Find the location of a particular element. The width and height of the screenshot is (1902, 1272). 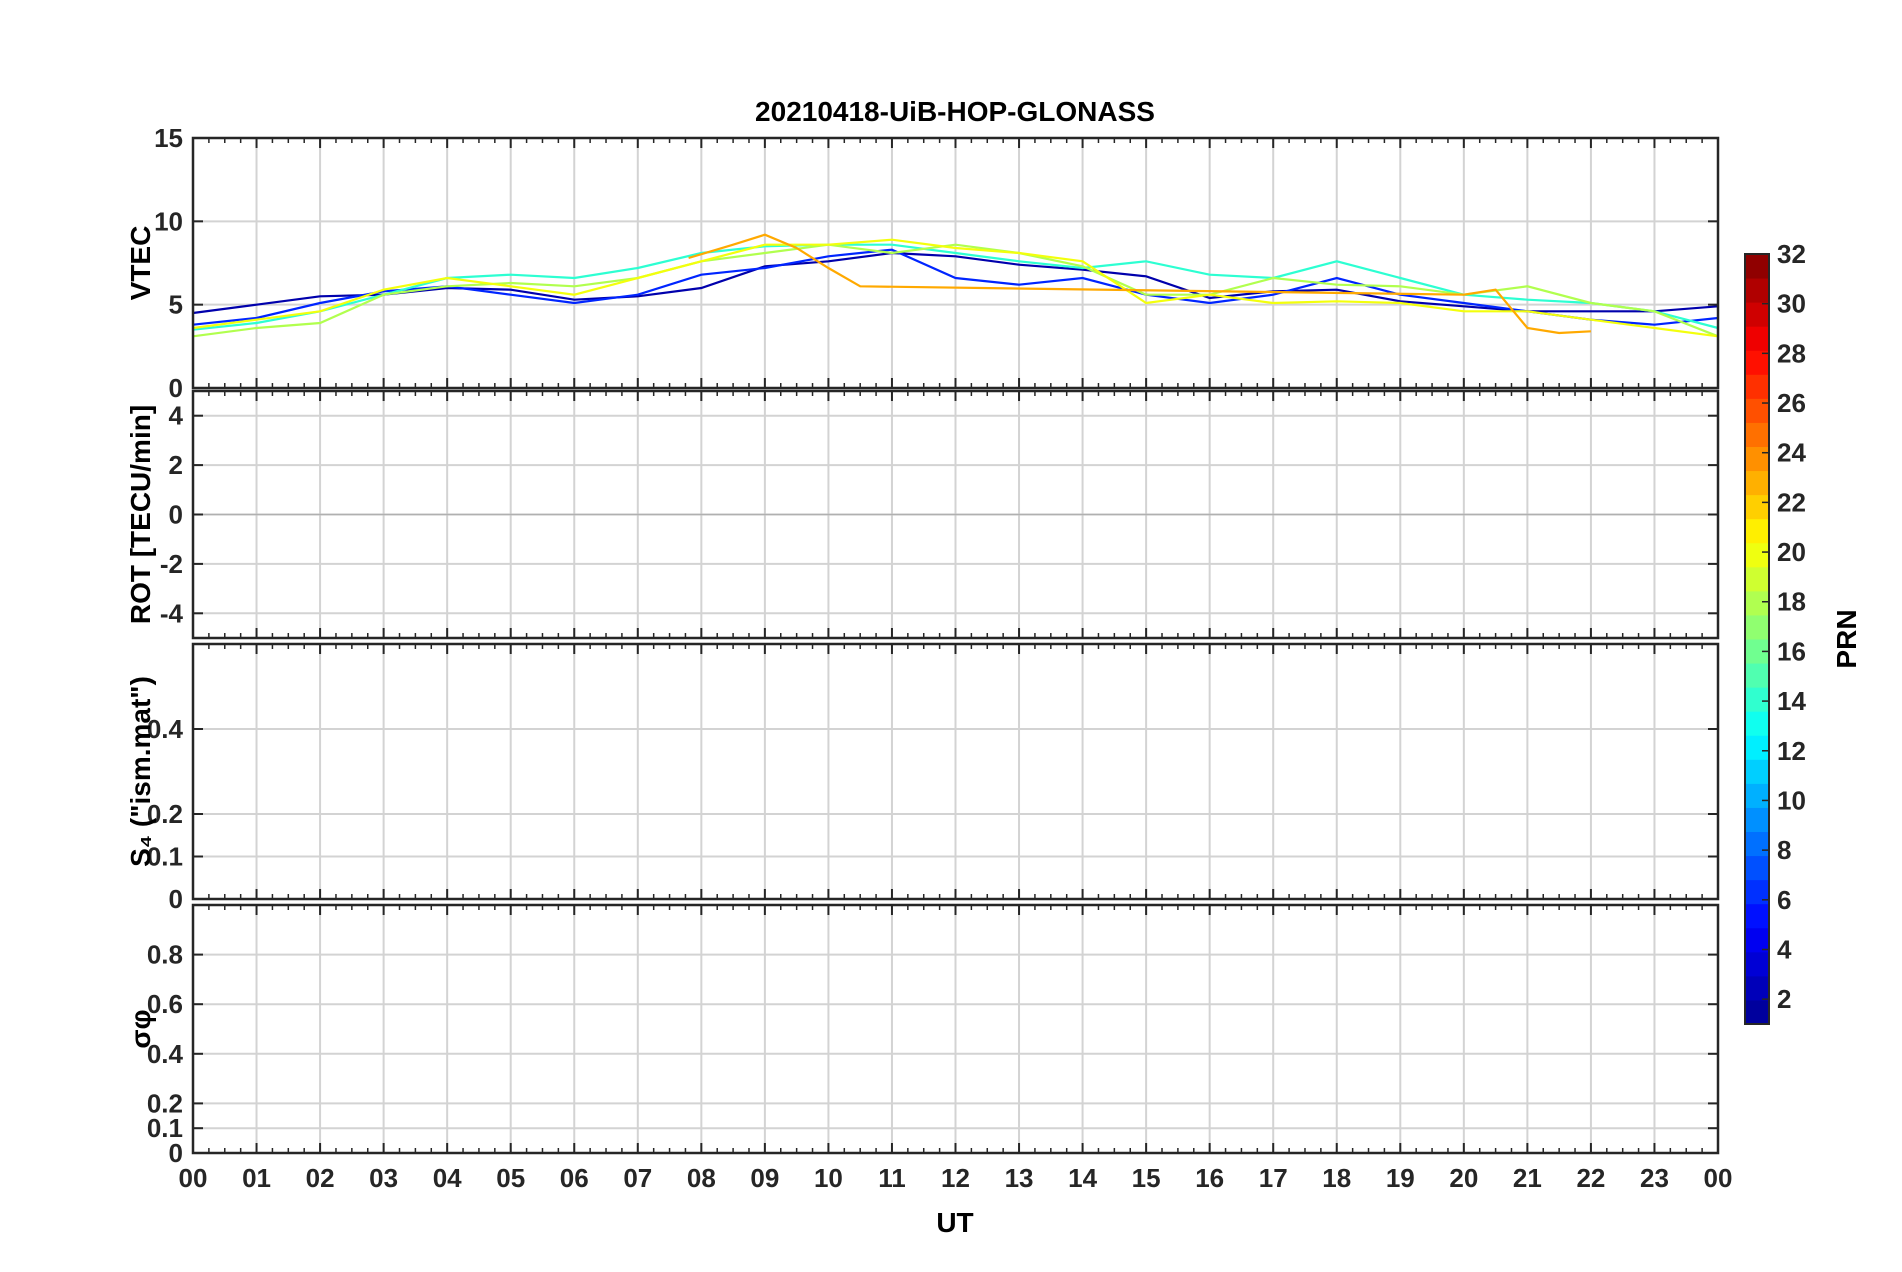

x-tick-label: 11 is located at coordinates (892, 1178).